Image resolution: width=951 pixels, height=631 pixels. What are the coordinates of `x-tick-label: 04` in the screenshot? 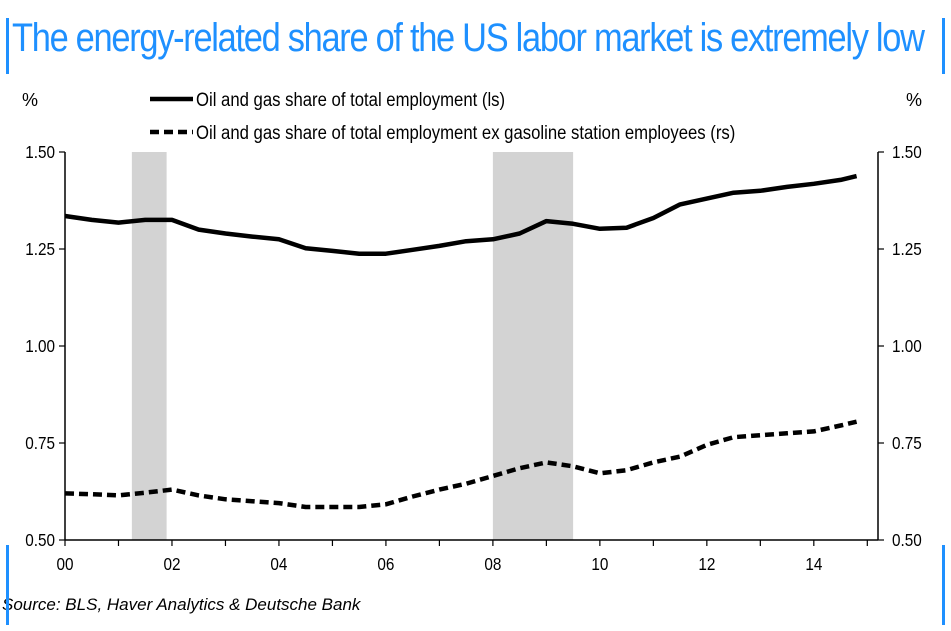 It's located at (278, 564).